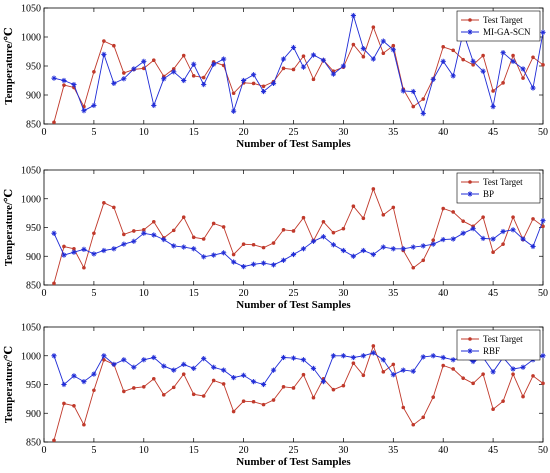 The image size is (550, 473). Describe the element at coordinates (33, 228) in the screenshot. I see `y-tick-label: 950` at that location.